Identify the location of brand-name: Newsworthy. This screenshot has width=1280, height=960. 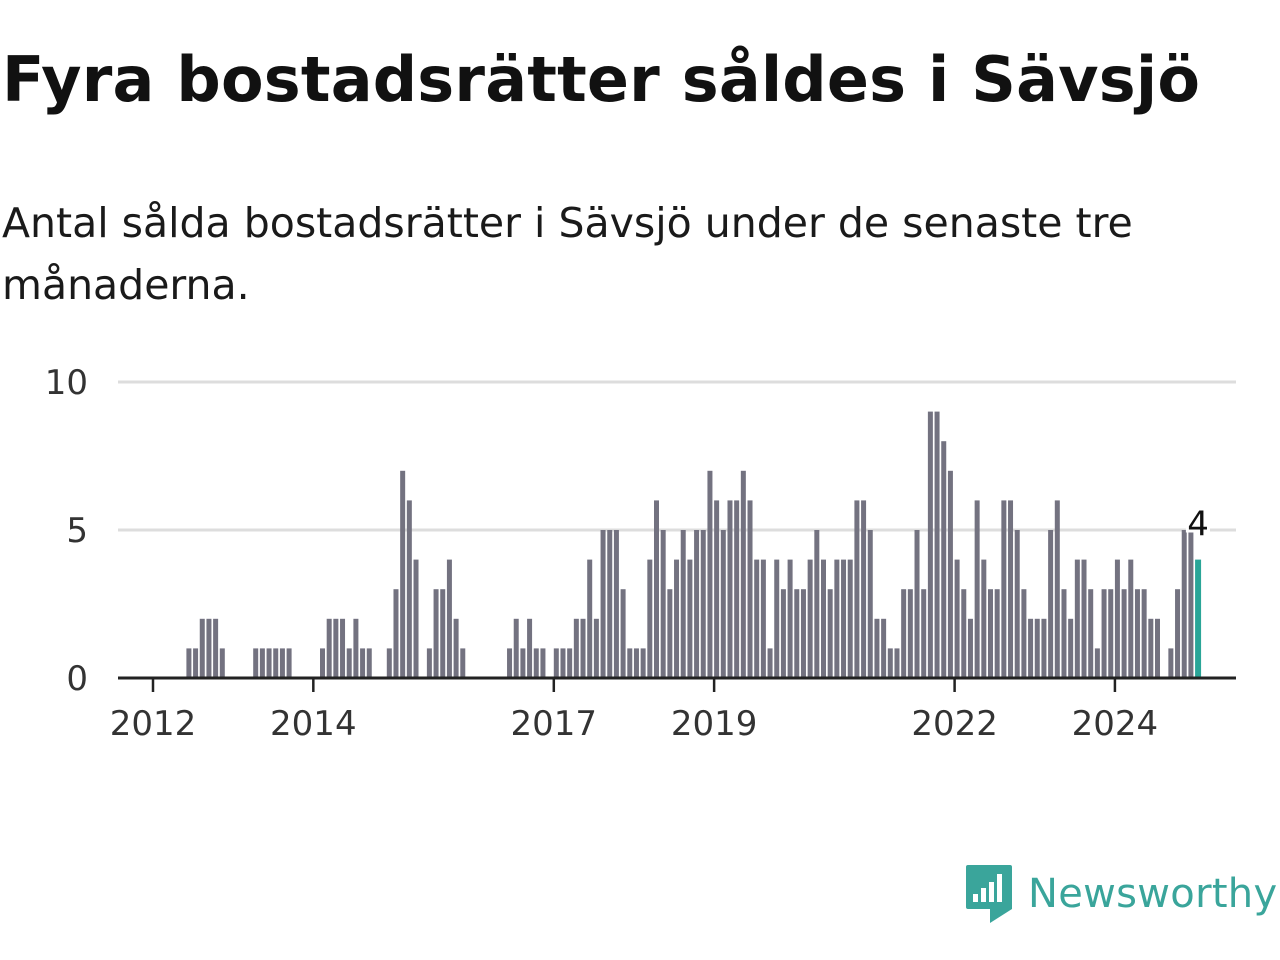
(1153, 894).